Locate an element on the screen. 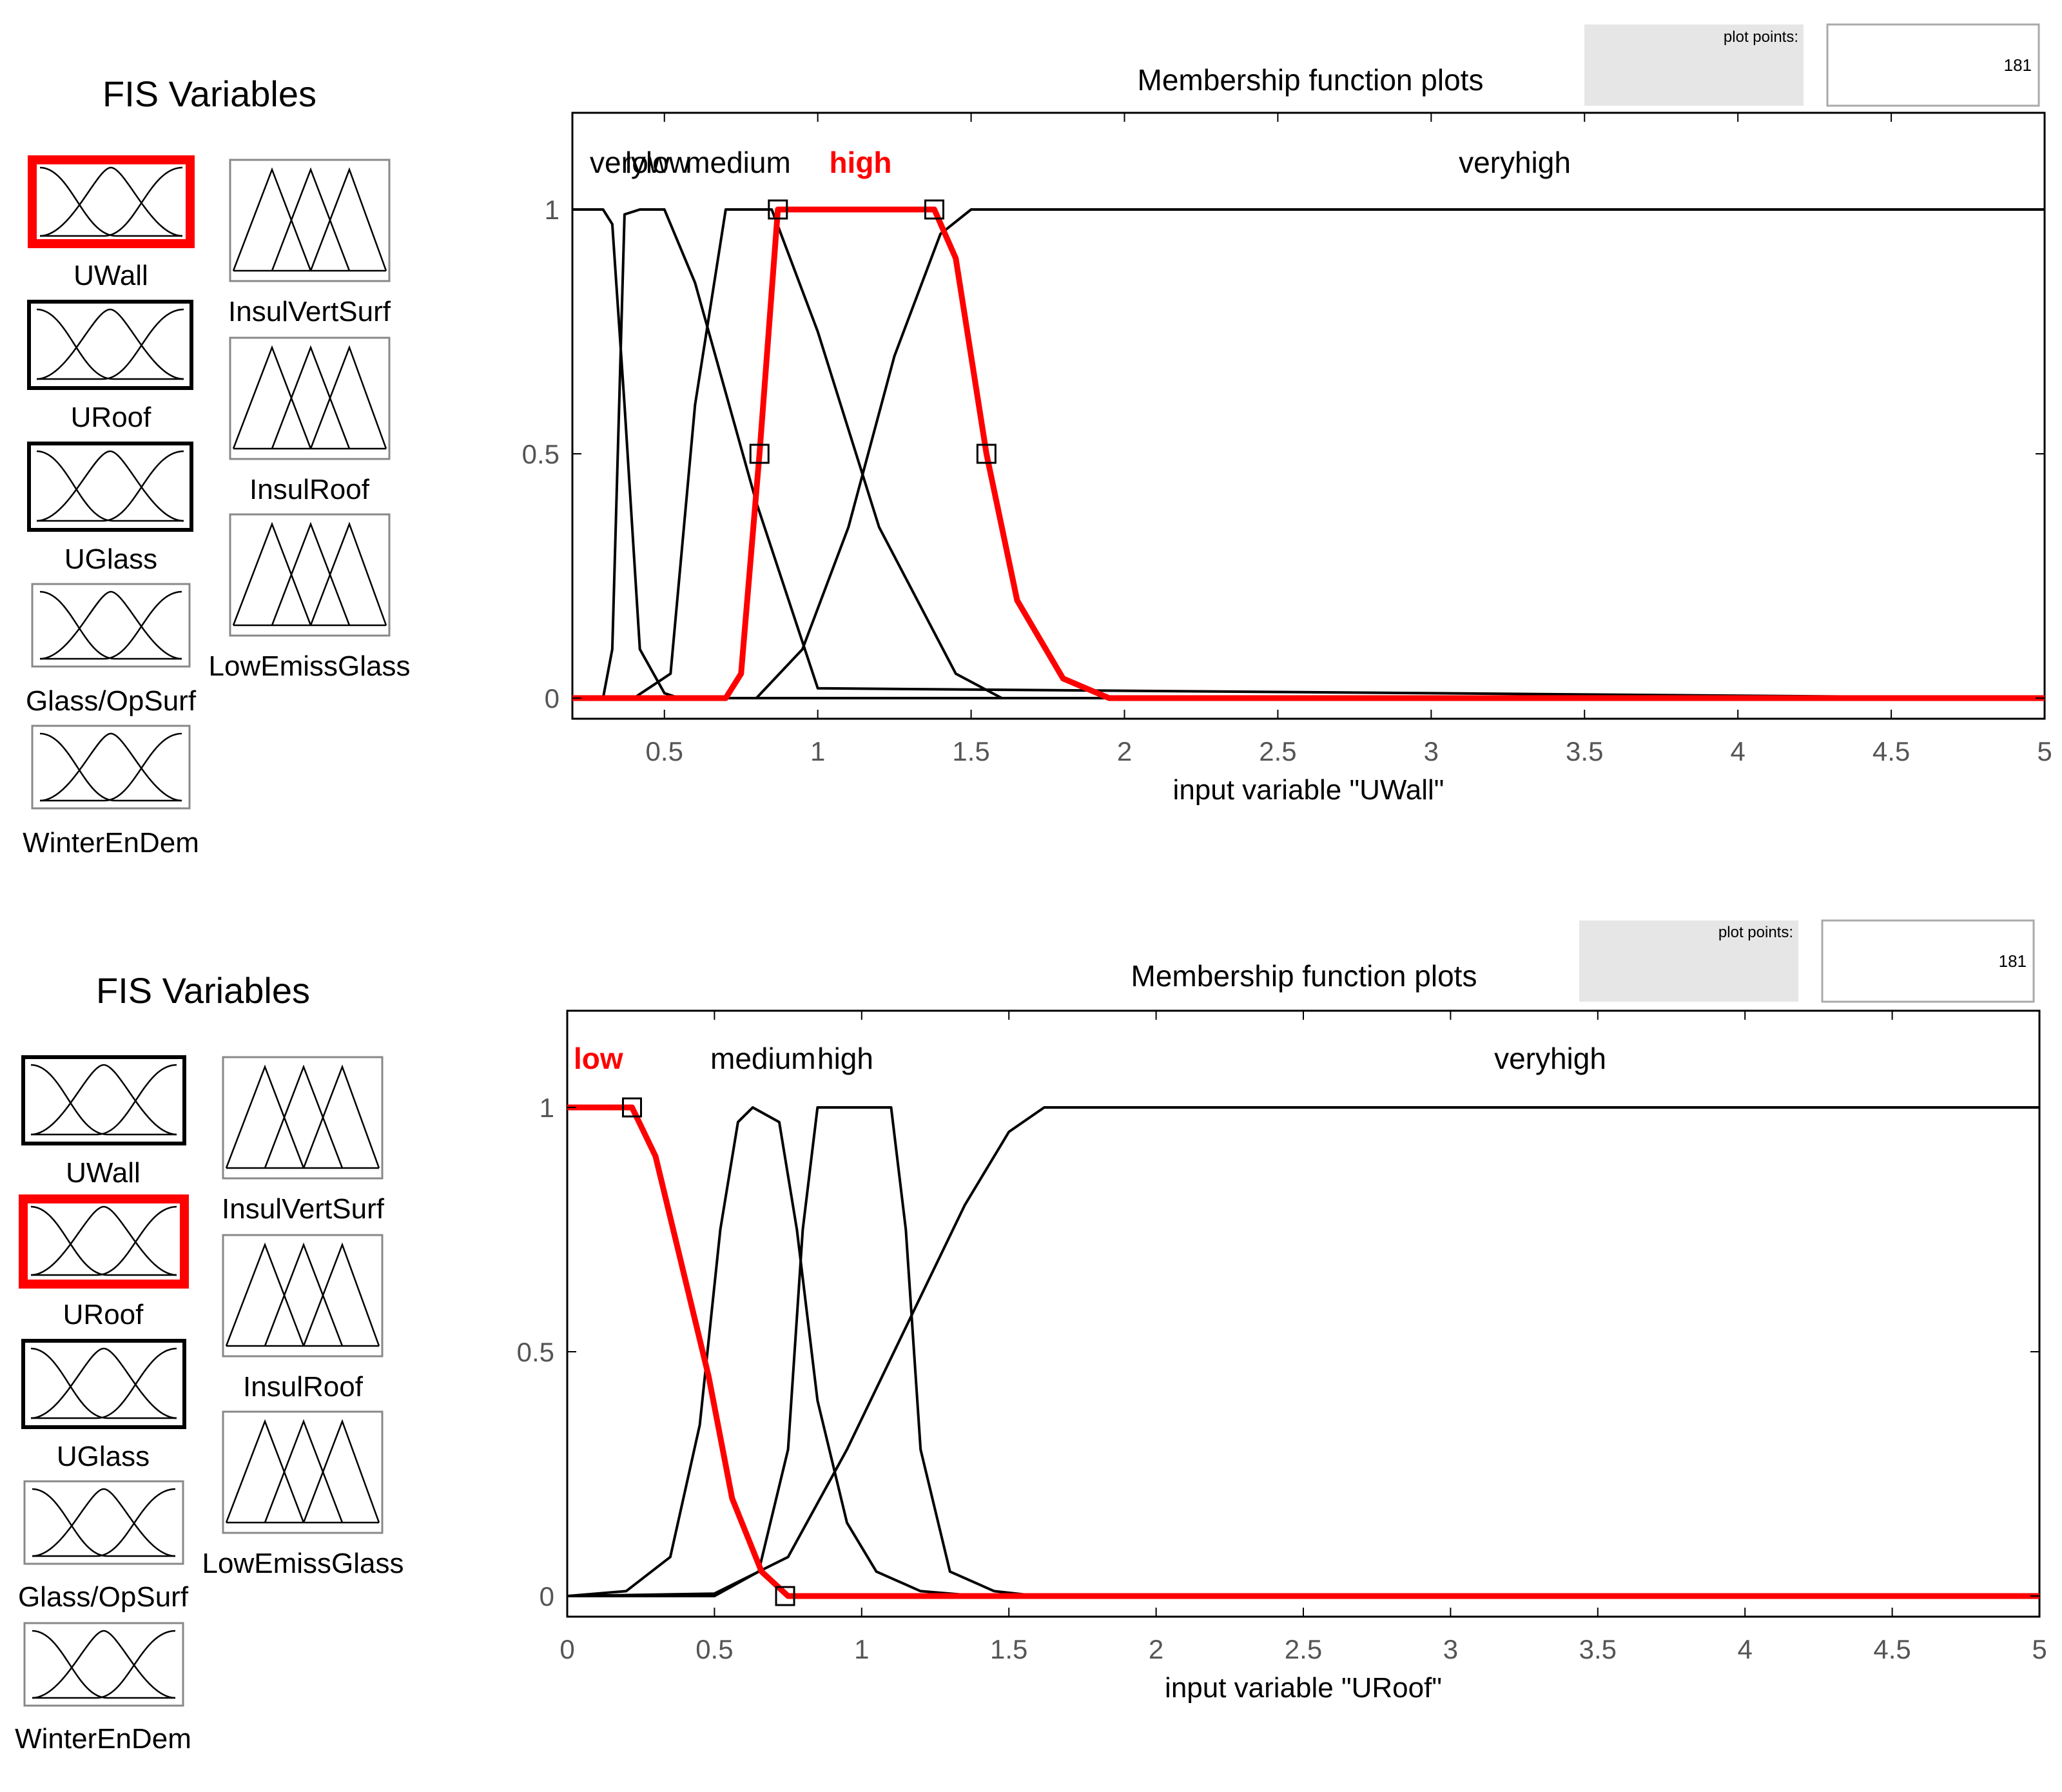 The width and height of the screenshot is (2062, 1792). input-variable-label: Glass/OpSurf is located at coordinates (103, 1597).